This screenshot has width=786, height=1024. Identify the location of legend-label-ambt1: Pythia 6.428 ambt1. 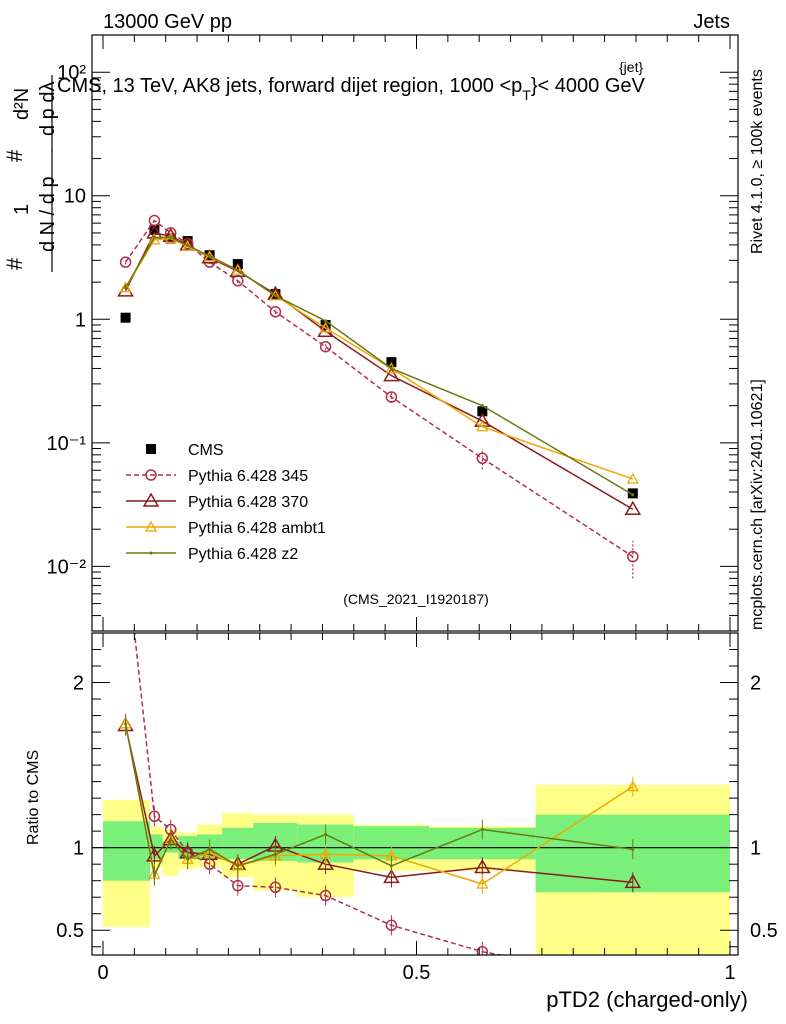
(257, 528).